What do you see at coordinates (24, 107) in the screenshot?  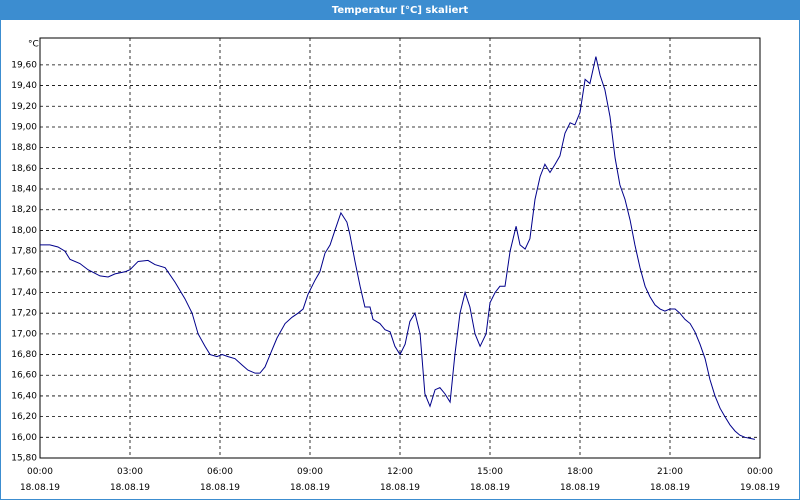 I see `y-tick-label: 19,20` at bounding box center [24, 107].